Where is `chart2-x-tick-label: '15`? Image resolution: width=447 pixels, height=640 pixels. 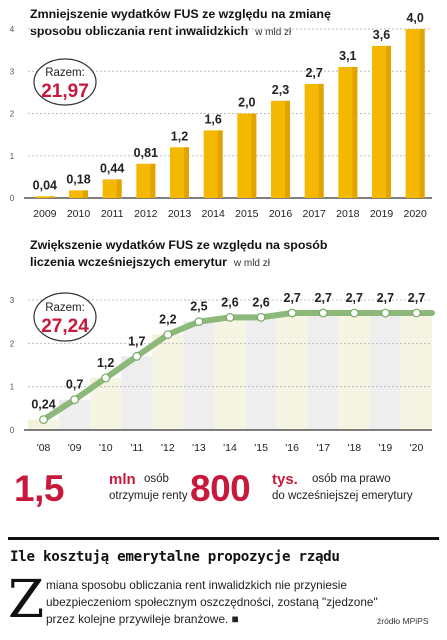 chart2-x-tick-label: '15 is located at coordinates (261, 448).